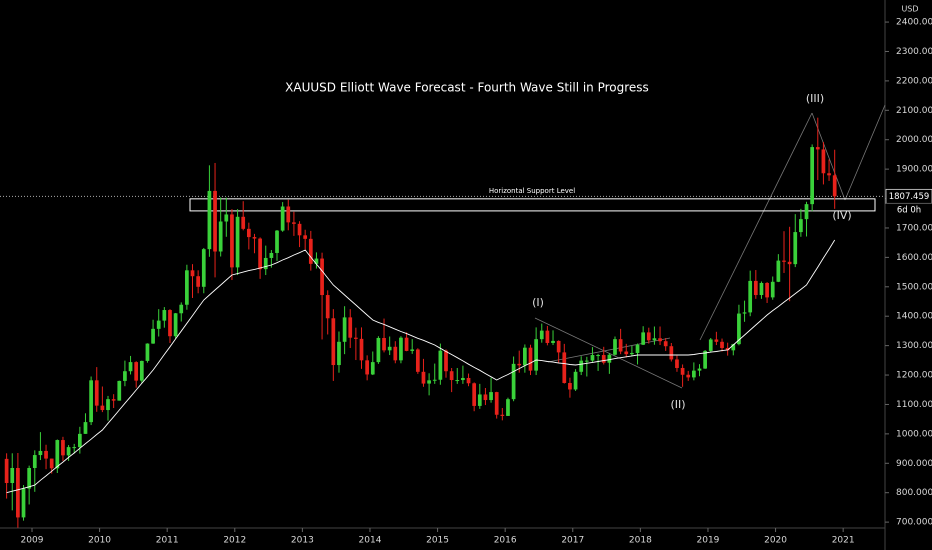  Describe the element at coordinates (914, 23) in the screenshot. I see `y-tick-label: 2400.000` at that location.